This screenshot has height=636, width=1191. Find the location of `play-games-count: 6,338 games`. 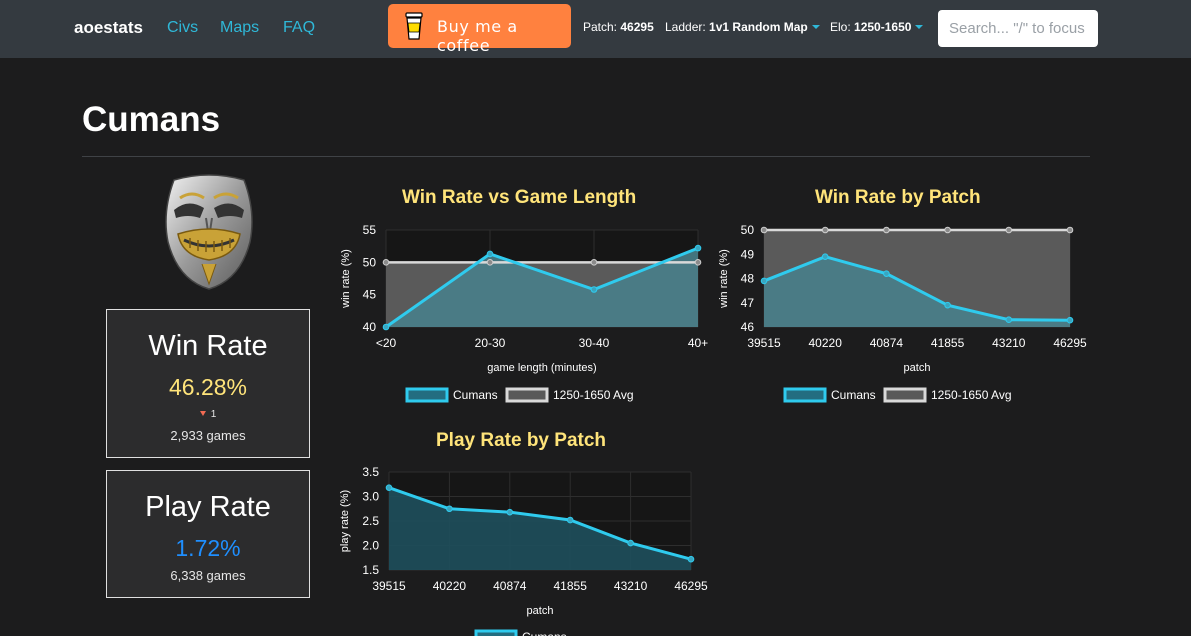

play-games-count: 6,338 games is located at coordinates (208, 575).